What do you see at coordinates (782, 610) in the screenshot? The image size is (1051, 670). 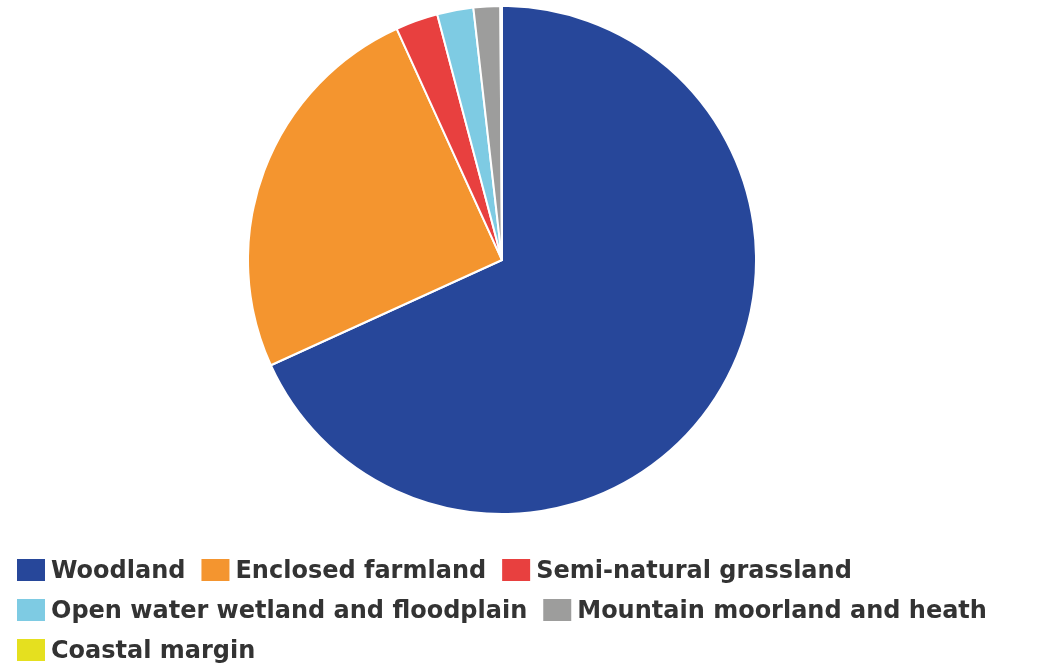 I see `legend-label: Mountain moorland and heath` at bounding box center [782, 610].